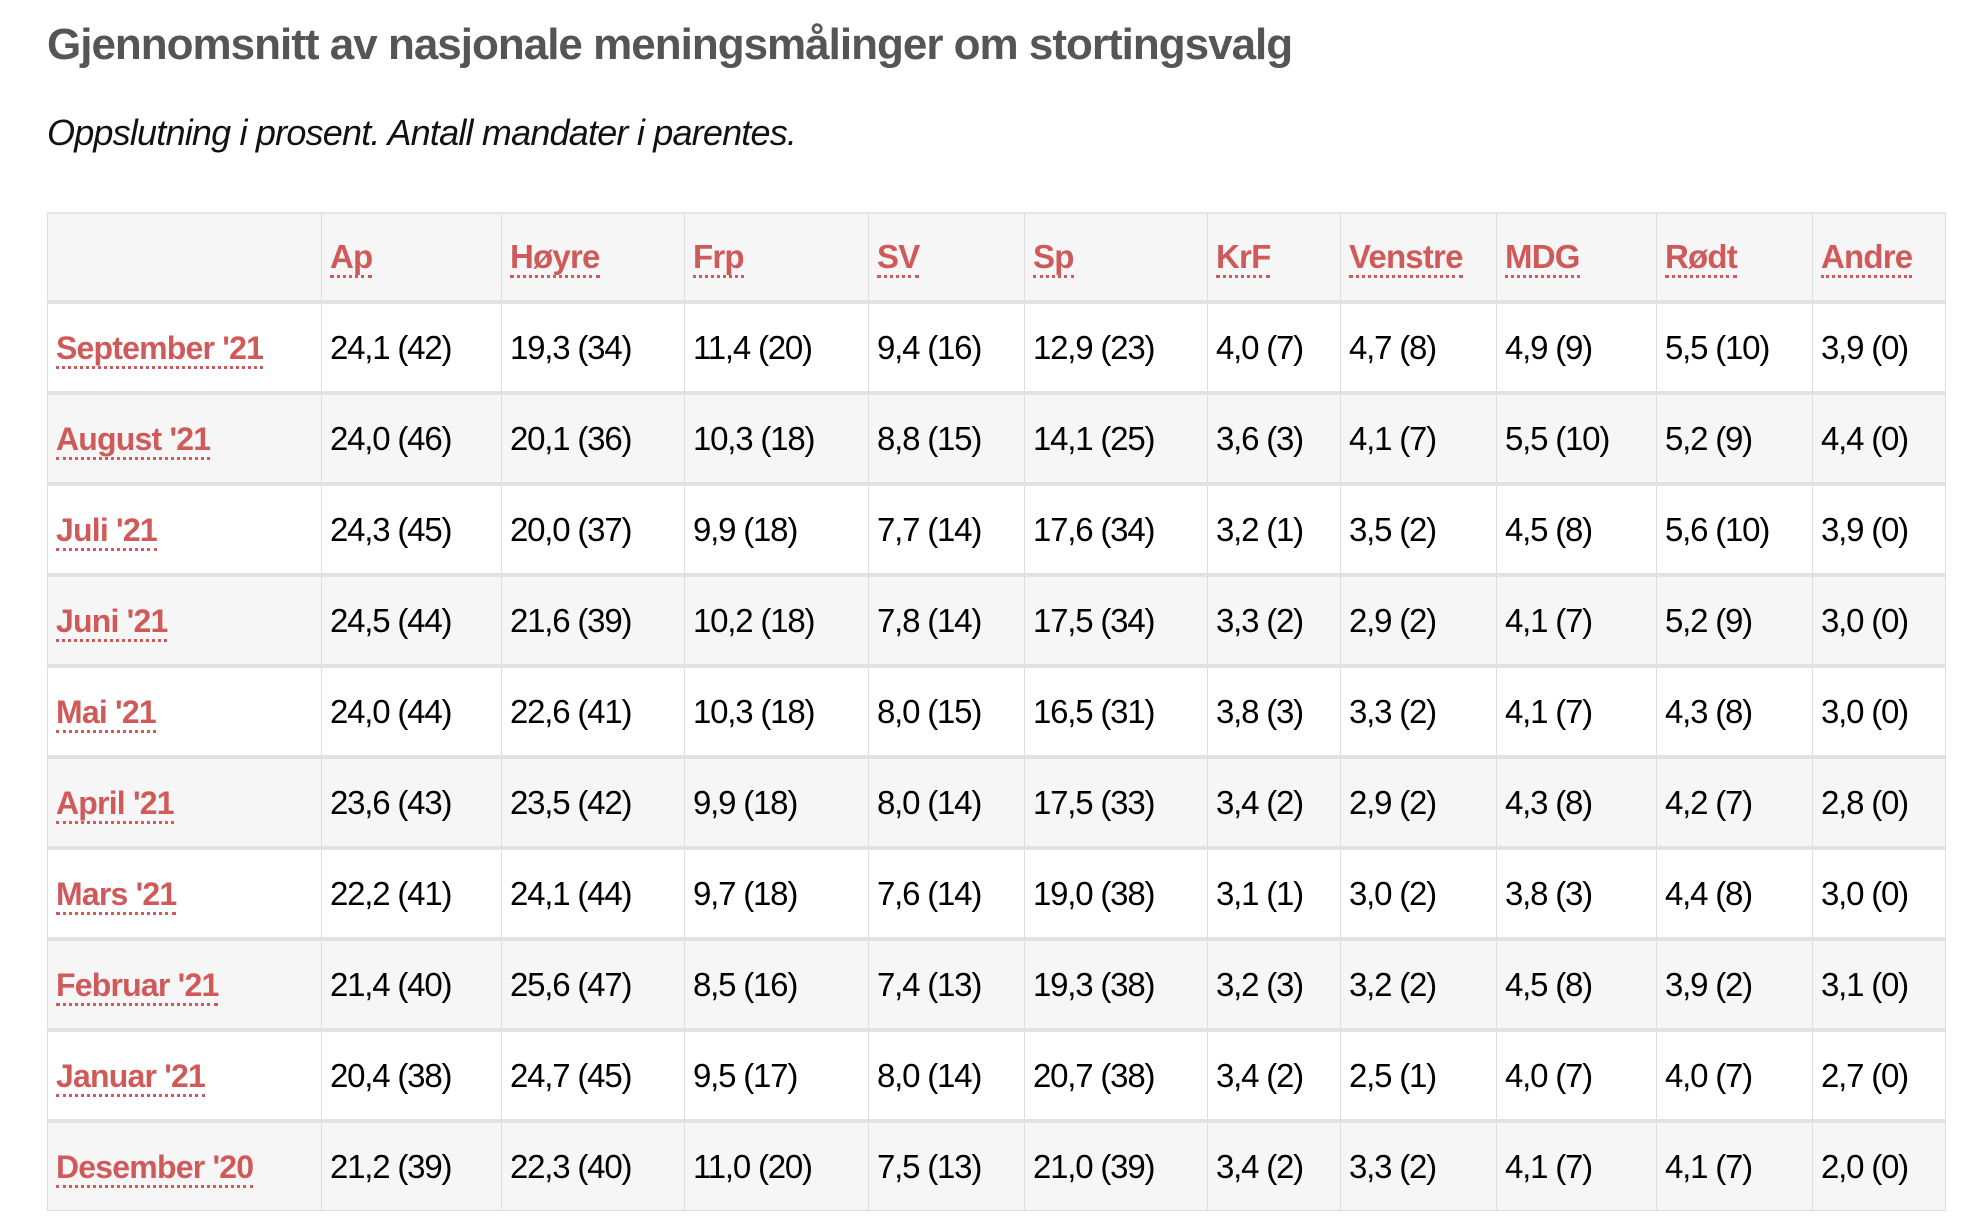 The image size is (1970, 1230). I want to click on month-link: April '21, so click(115, 804).